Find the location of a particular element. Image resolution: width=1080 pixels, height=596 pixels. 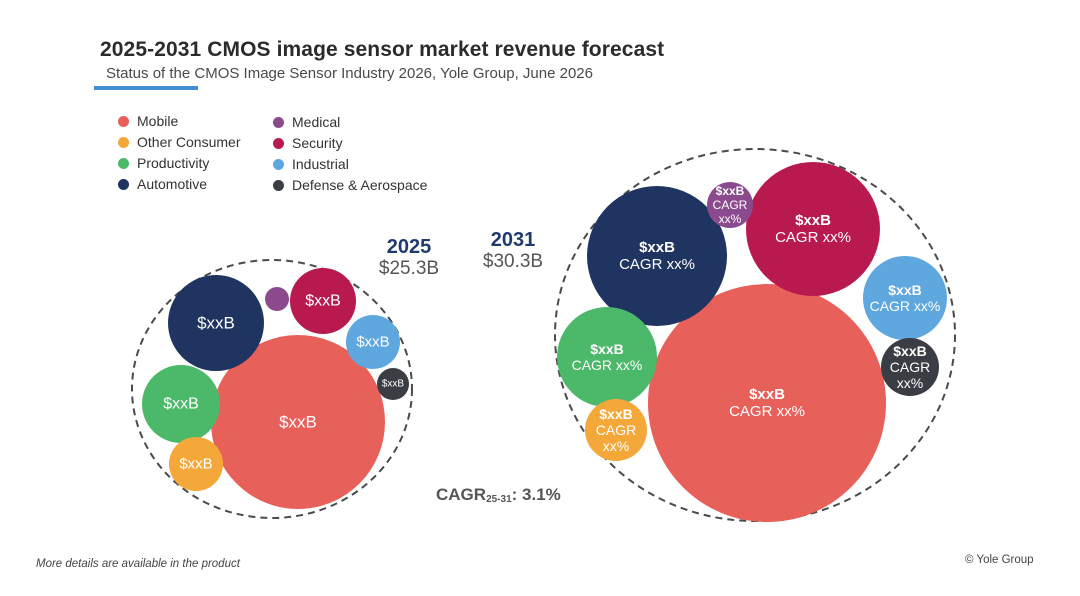

title-accent-bar is located at coordinates (146, 88).